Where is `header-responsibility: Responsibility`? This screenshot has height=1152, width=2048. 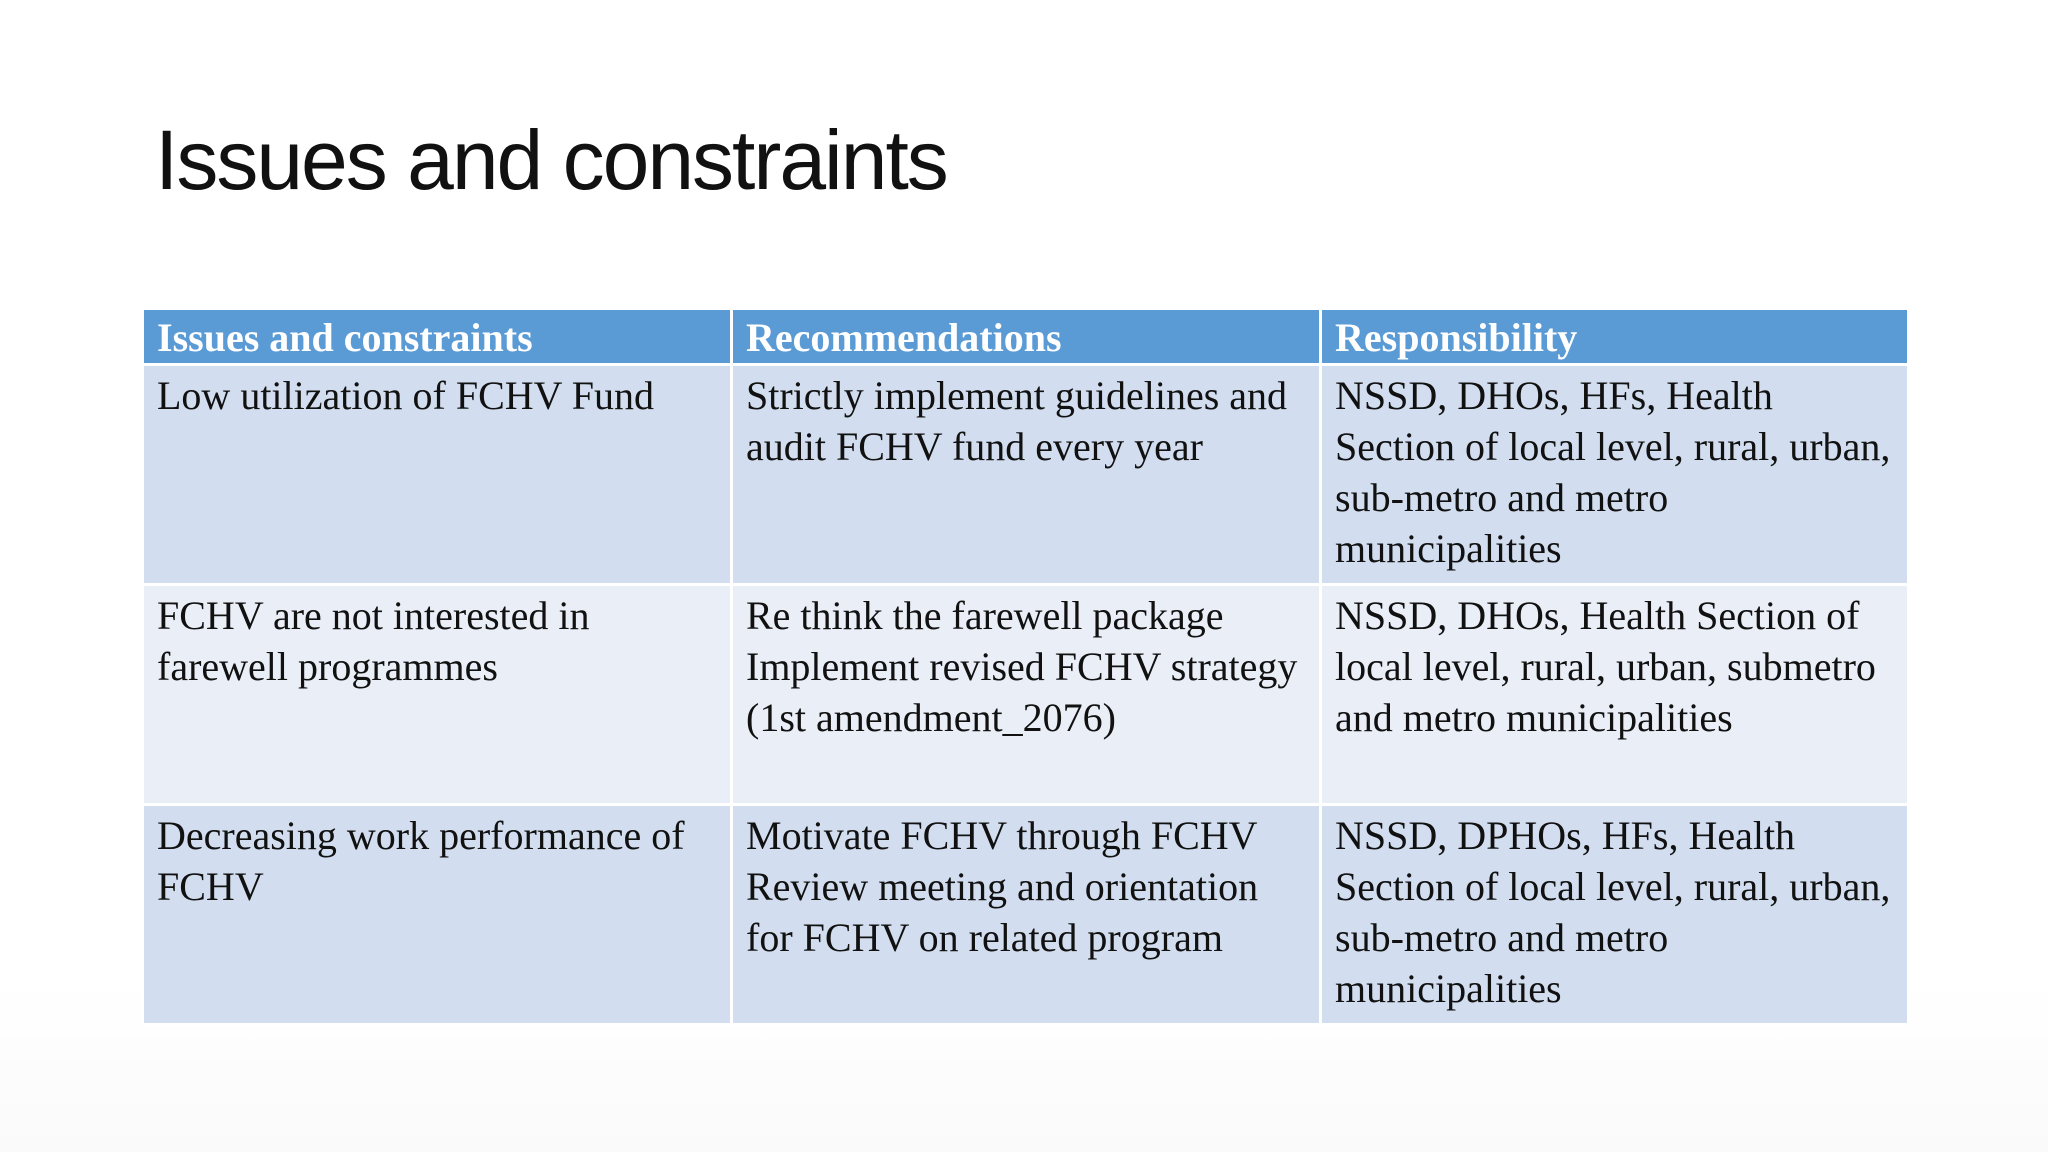 header-responsibility: Responsibility is located at coordinates (1614, 336).